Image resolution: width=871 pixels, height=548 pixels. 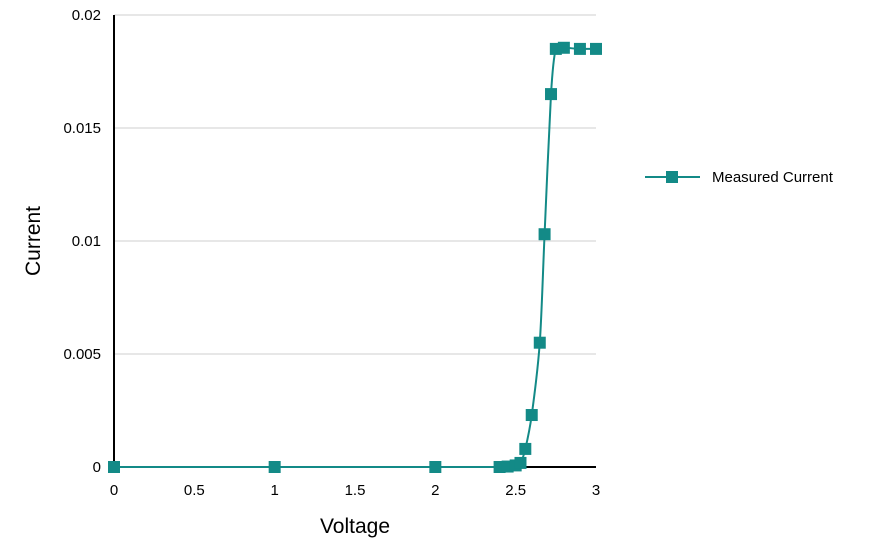 What do you see at coordinates (355, 526) in the screenshot?
I see `x-axis-title: Voltage` at bounding box center [355, 526].